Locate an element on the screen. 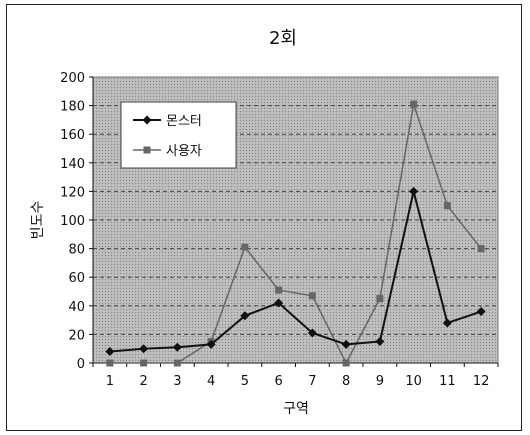  legend-label: 몬스터 is located at coordinates (184, 121).